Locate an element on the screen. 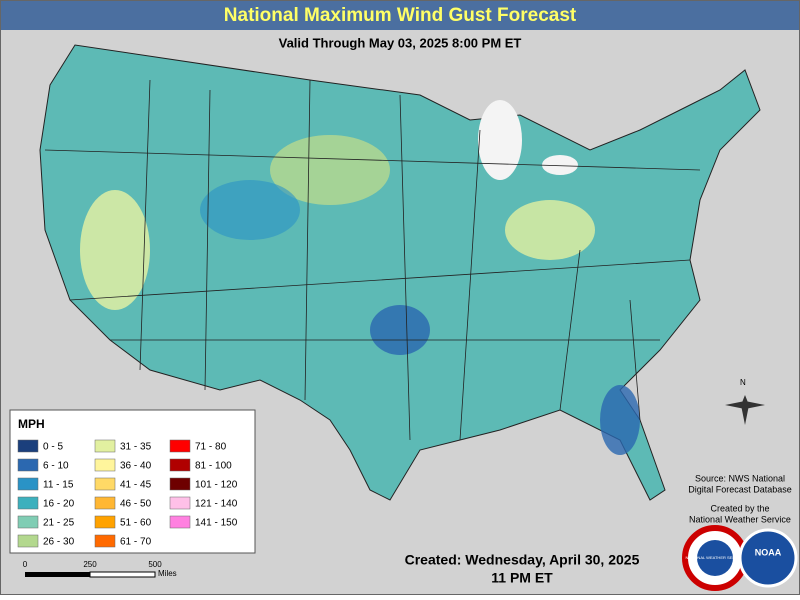 Image resolution: width=800 pixels, height=600 pixels. nws-logo: NATIONAL WEATHER SERVICE is located at coordinates (715, 558).